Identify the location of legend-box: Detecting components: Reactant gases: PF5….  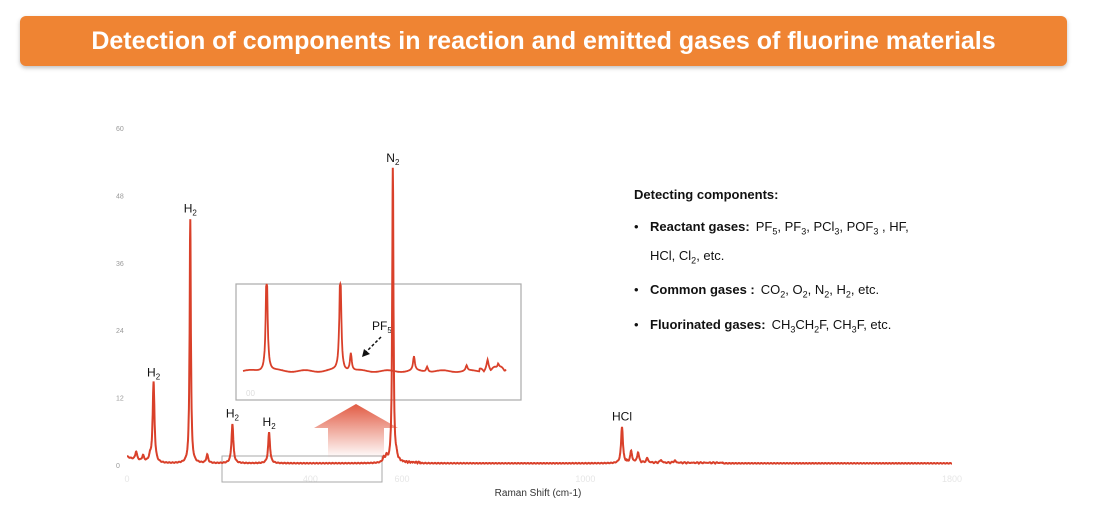
(799, 268).